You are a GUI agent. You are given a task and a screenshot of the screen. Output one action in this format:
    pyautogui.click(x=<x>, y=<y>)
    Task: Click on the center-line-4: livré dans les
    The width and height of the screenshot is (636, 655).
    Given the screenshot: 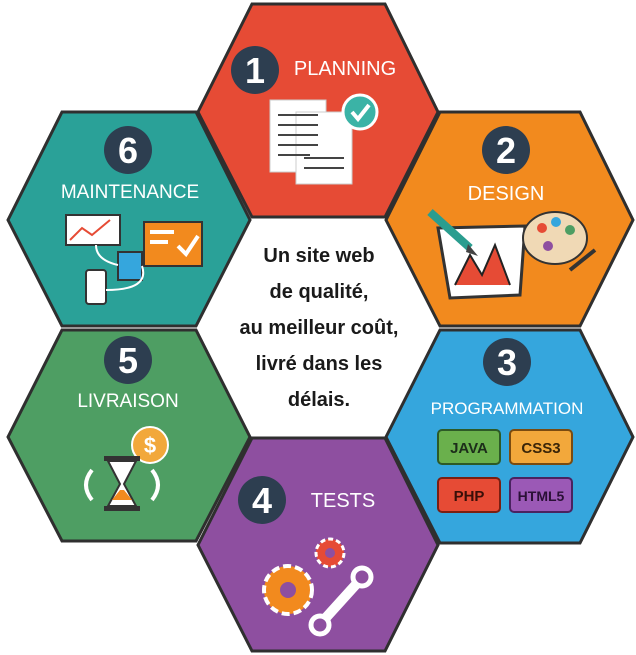 What is the action you would take?
    pyautogui.click(x=319, y=364)
    